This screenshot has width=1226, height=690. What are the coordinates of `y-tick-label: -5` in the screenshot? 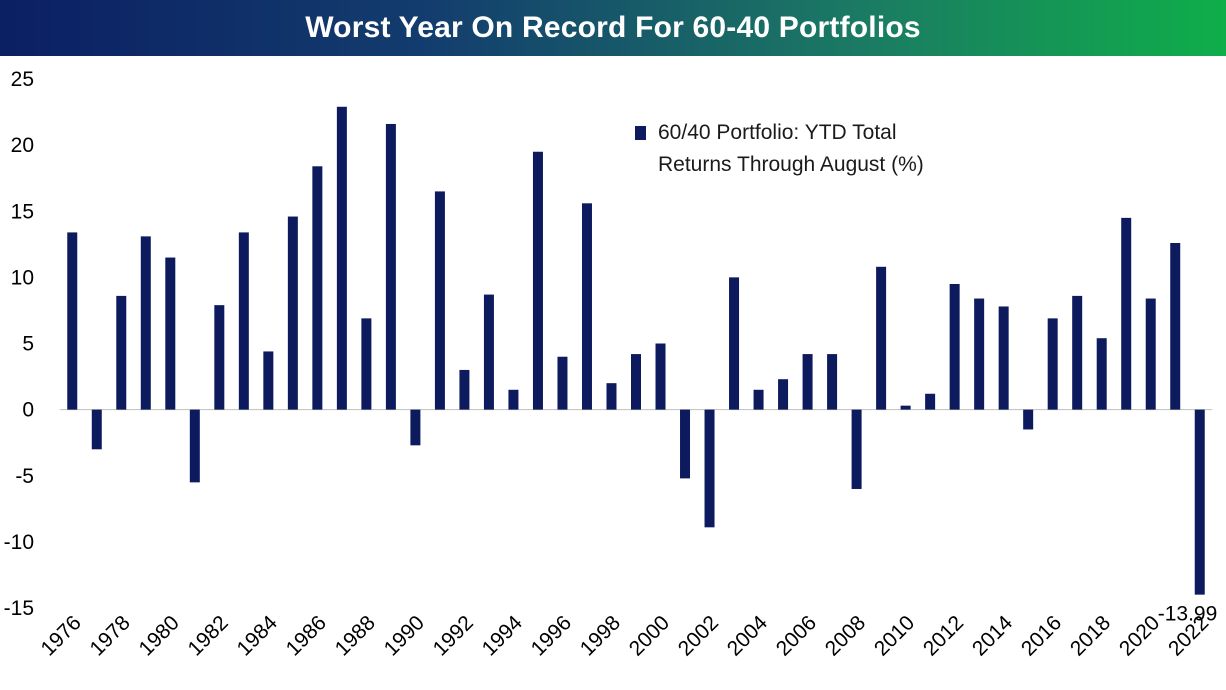 It's located at (24, 476).